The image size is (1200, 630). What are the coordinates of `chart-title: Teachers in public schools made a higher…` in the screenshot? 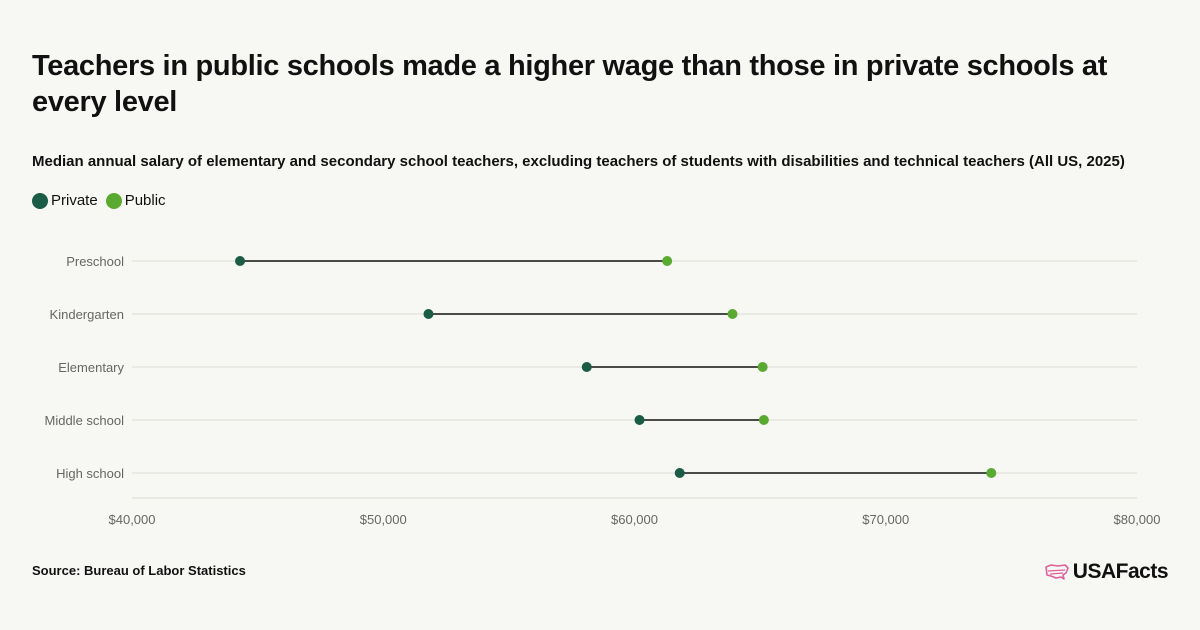 It's located at (570, 84).